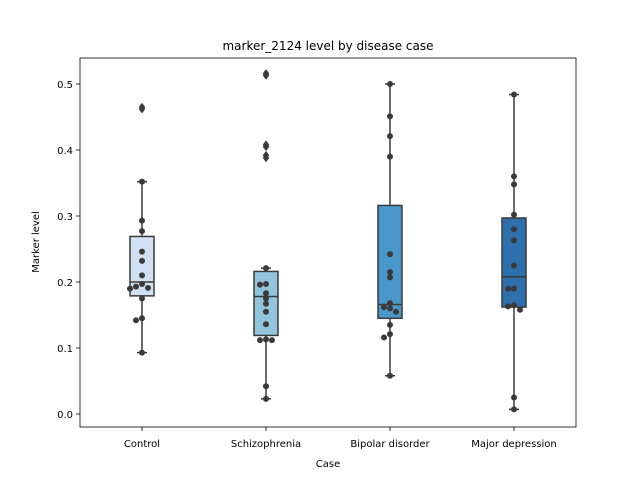 This screenshot has width=640, height=480. I want to click on y-tick-label: 0.3, so click(65, 217).